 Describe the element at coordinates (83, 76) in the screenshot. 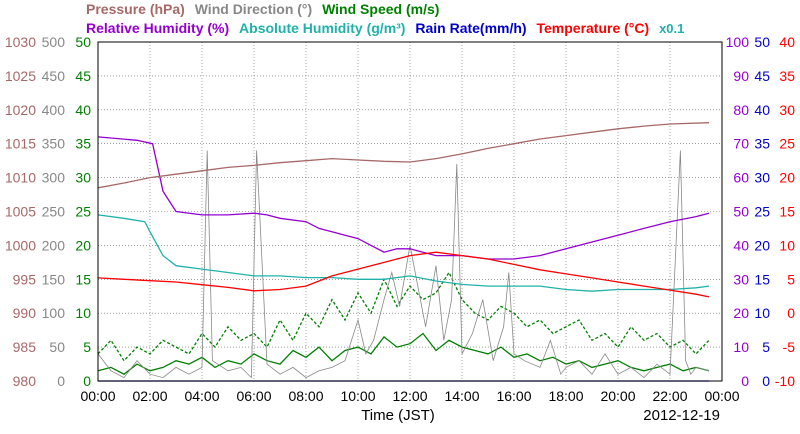

I see `wind_speed-tick-label: 45` at that location.